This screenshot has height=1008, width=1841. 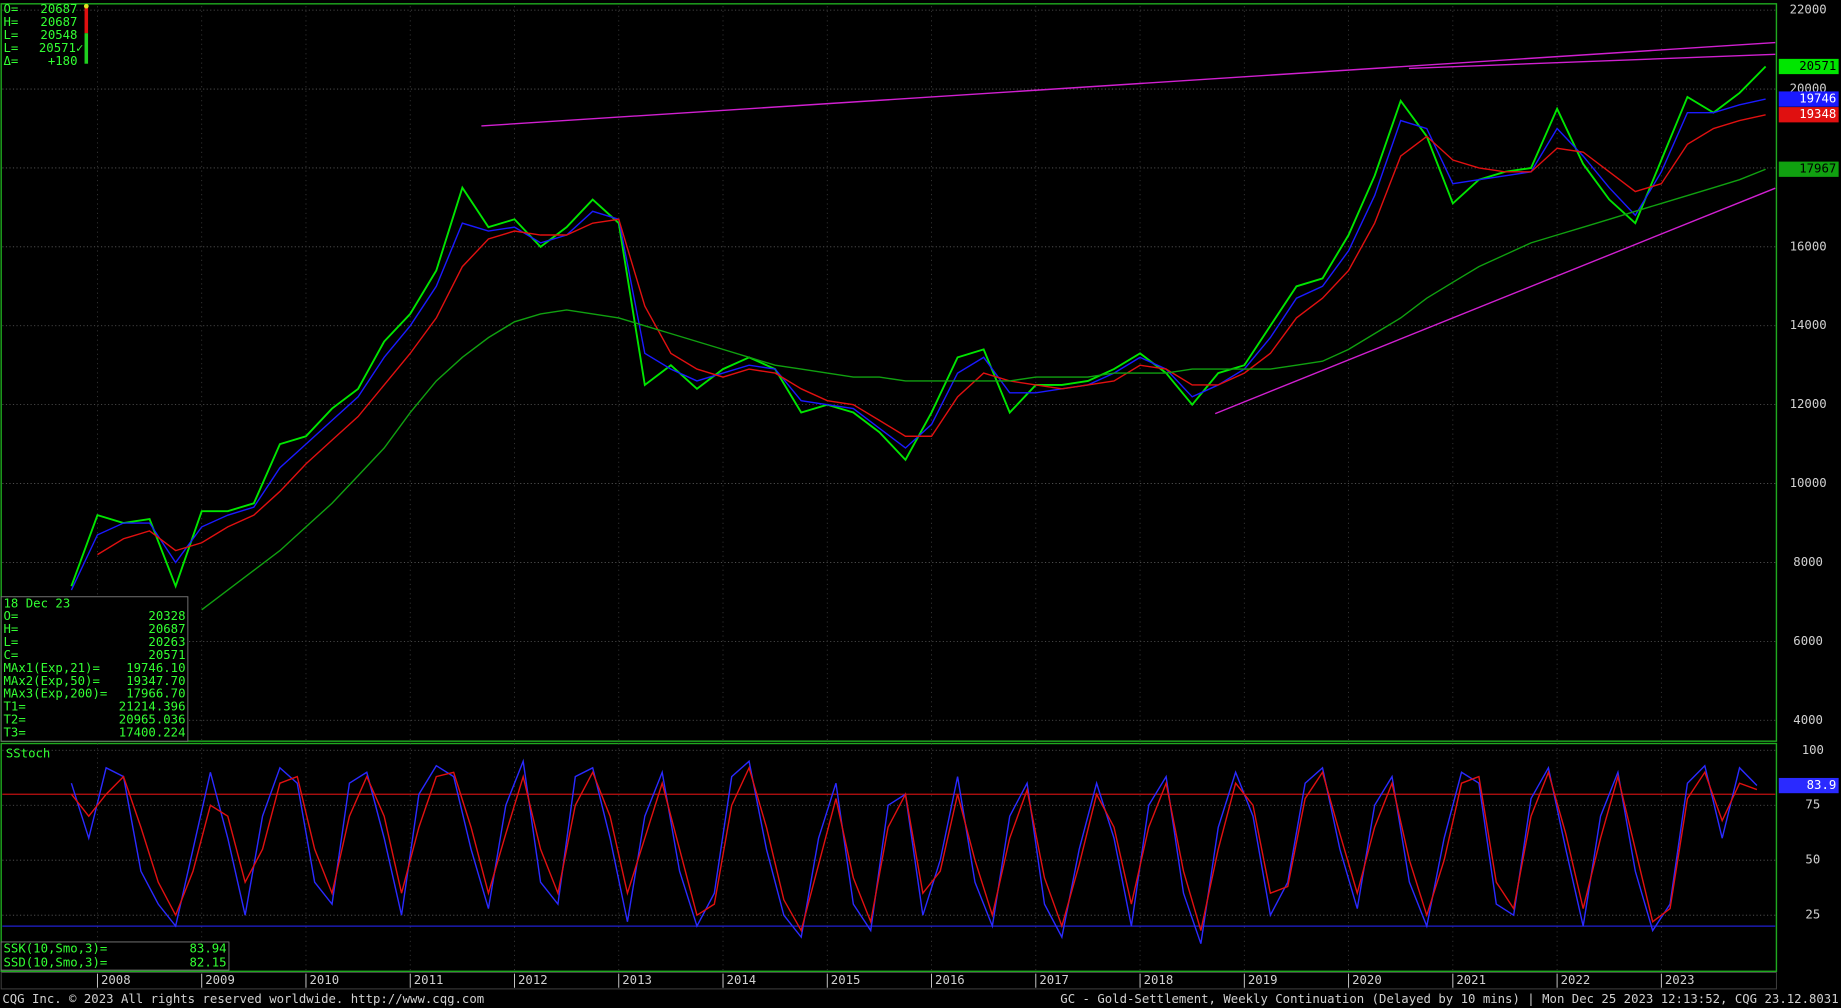 I want to click on x-tick-label: 2023, so click(x=1680, y=980).